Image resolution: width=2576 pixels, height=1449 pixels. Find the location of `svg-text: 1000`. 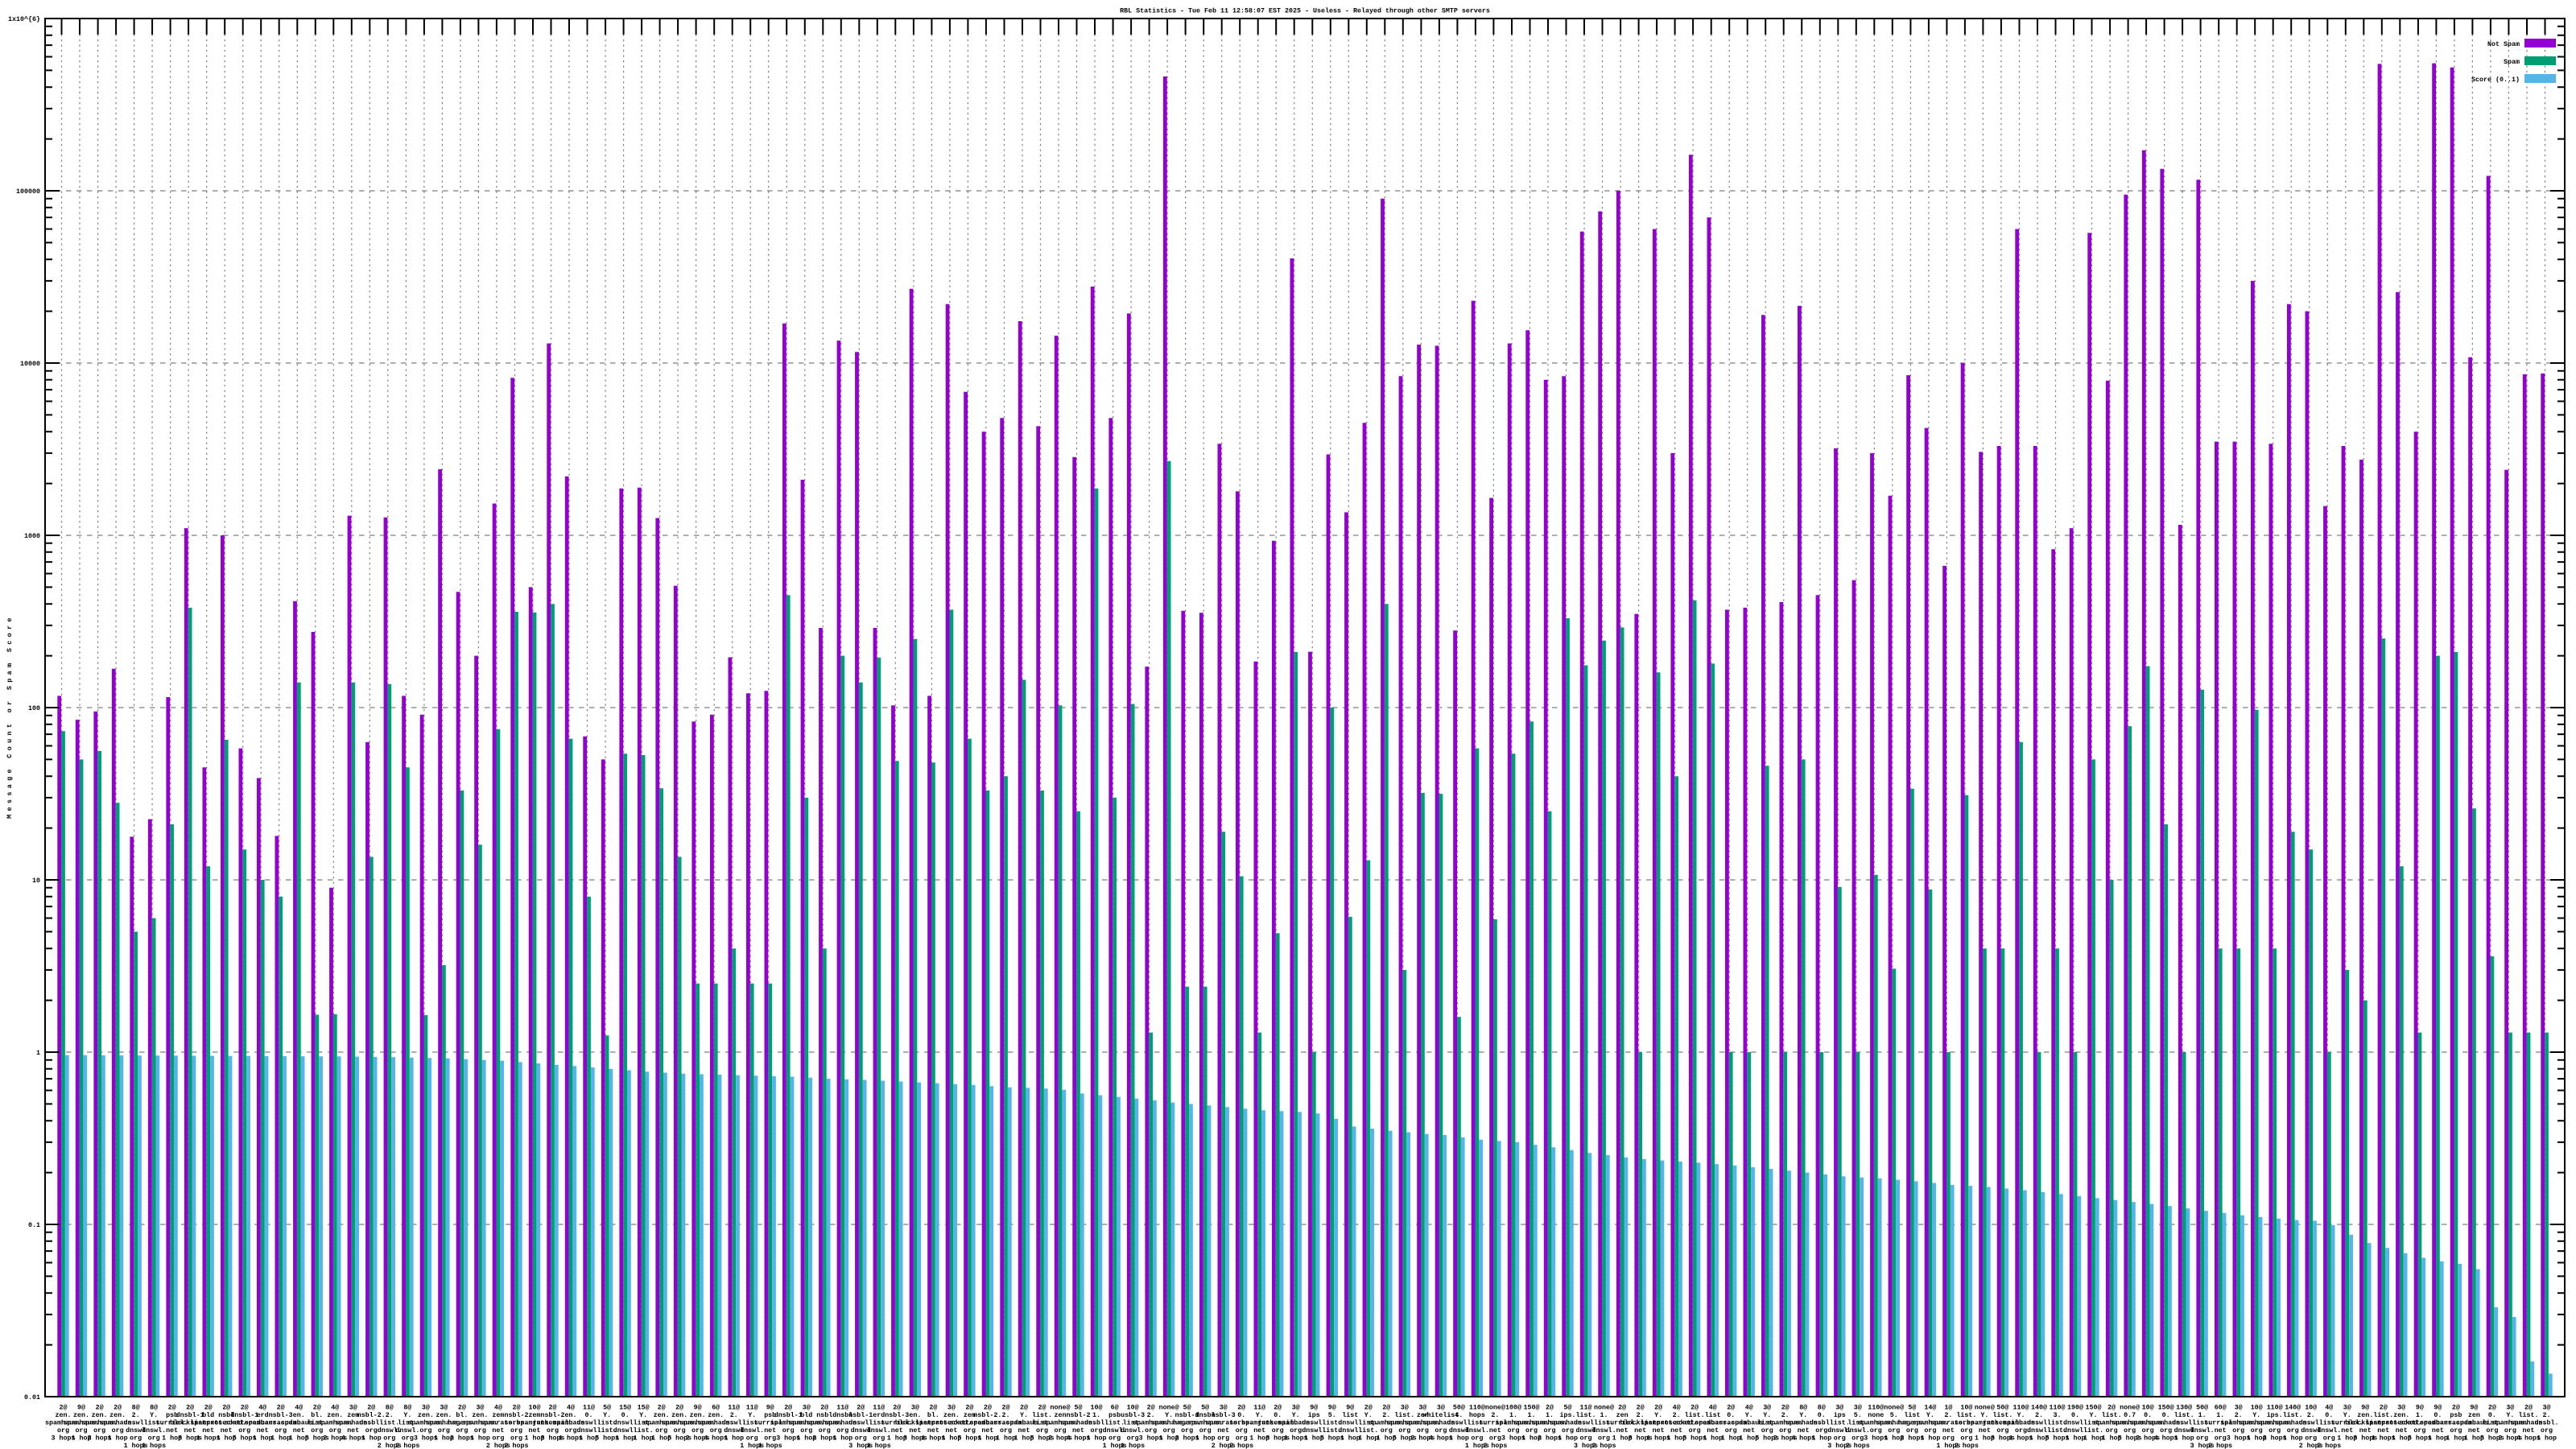

svg-text: 1000 is located at coordinates (32, 536).